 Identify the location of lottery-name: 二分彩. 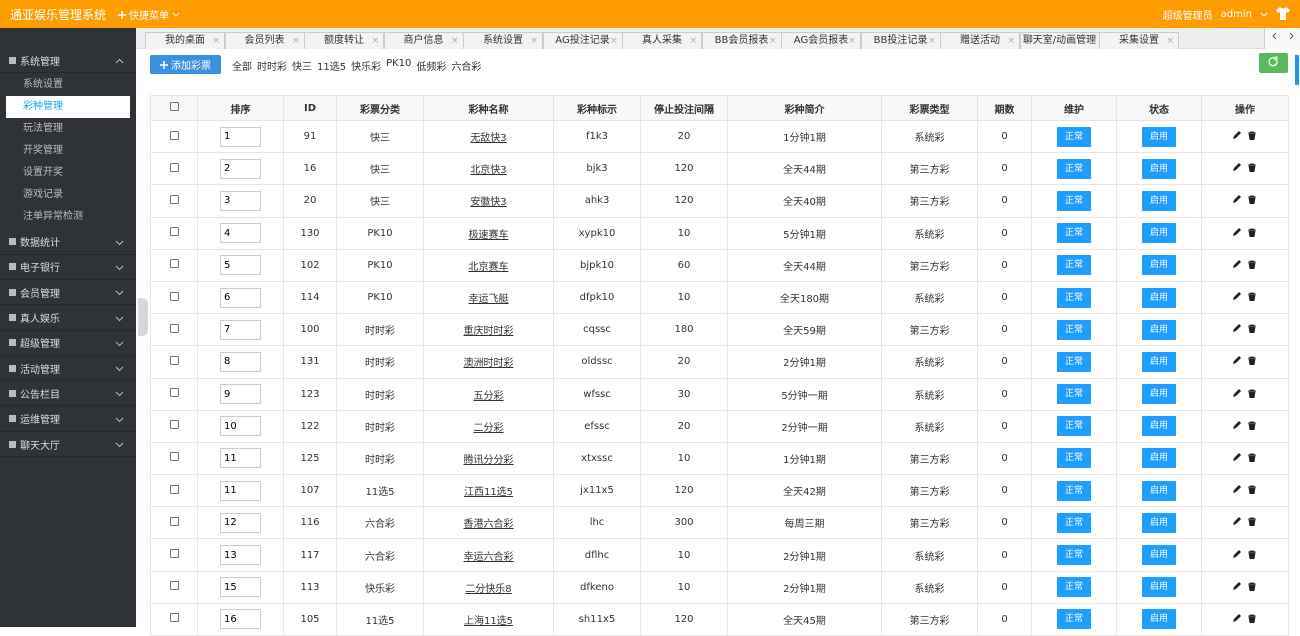
(488, 426).